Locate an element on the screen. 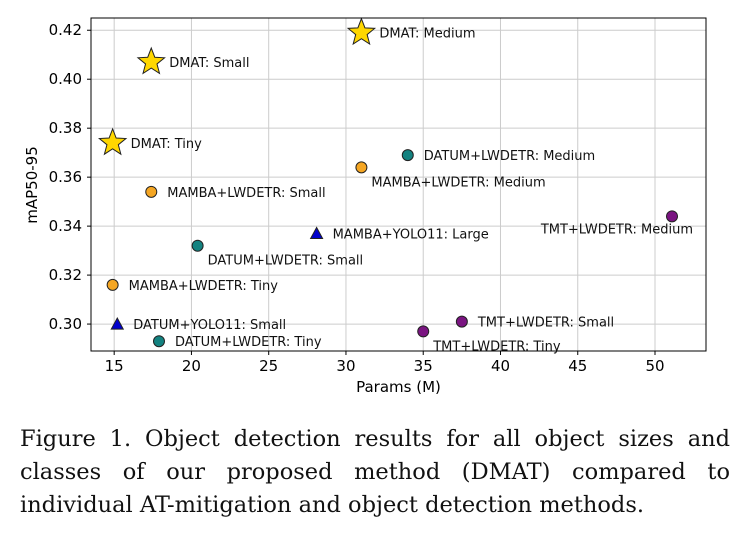 The width and height of the screenshot is (742, 540). circle-marker-mamba-lwdetr-tiny is located at coordinates (112, 284).